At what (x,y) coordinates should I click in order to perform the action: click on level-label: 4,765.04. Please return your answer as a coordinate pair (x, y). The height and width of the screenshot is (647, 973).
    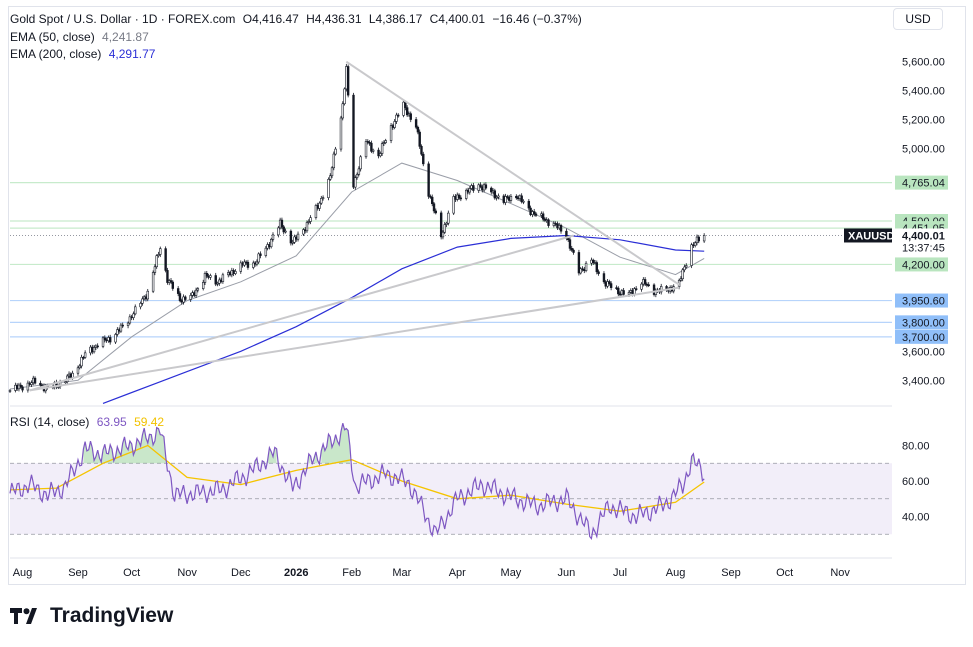
    Looking at the image, I should click on (921, 182).